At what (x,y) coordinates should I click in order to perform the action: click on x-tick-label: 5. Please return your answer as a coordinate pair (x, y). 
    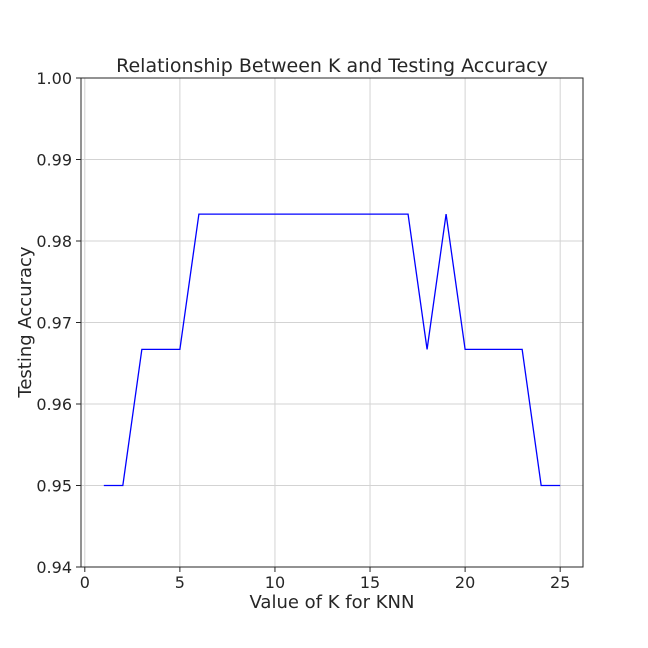
    Looking at the image, I should click on (180, 582).